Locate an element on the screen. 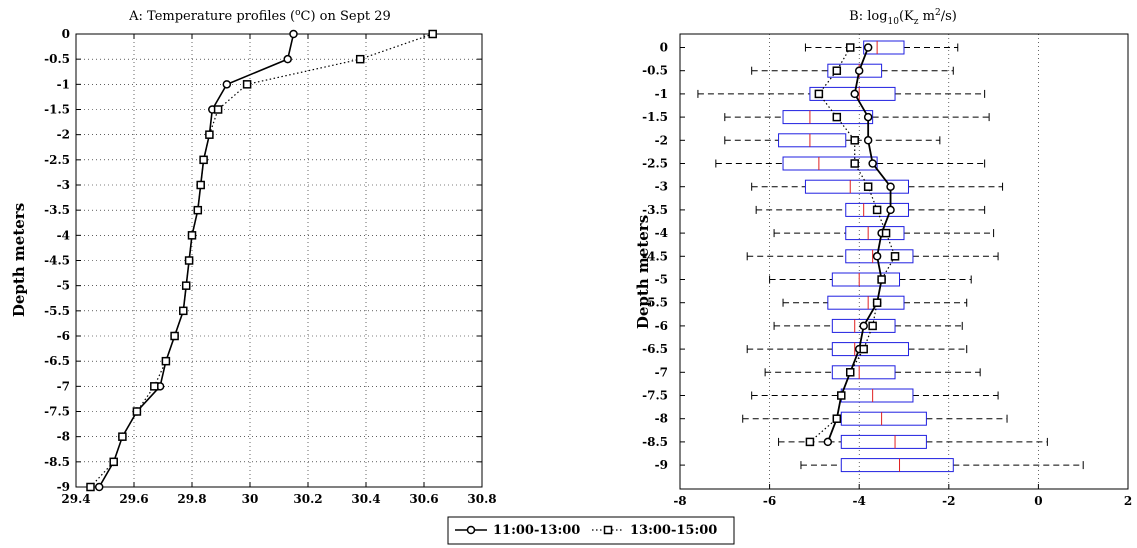  y-tick-label: -8 is located at coordinates (661, 419).